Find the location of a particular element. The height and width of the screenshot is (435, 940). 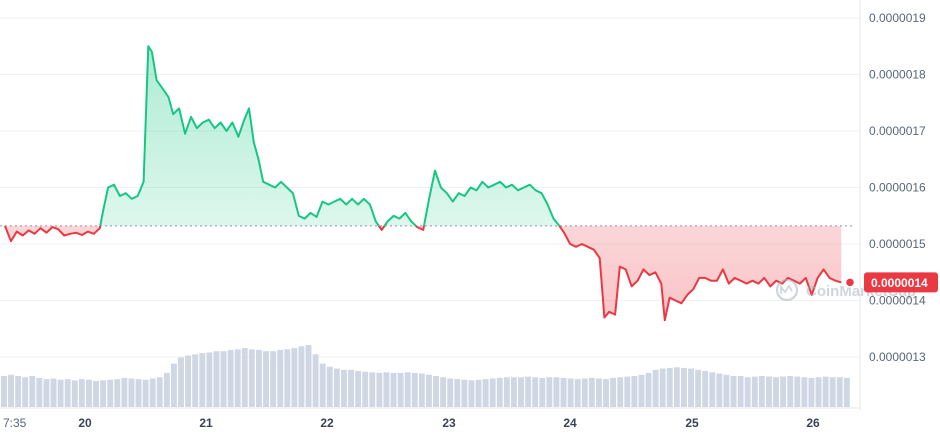

y-tick-label: 0.0000016 is located at coordinates (897, 188).